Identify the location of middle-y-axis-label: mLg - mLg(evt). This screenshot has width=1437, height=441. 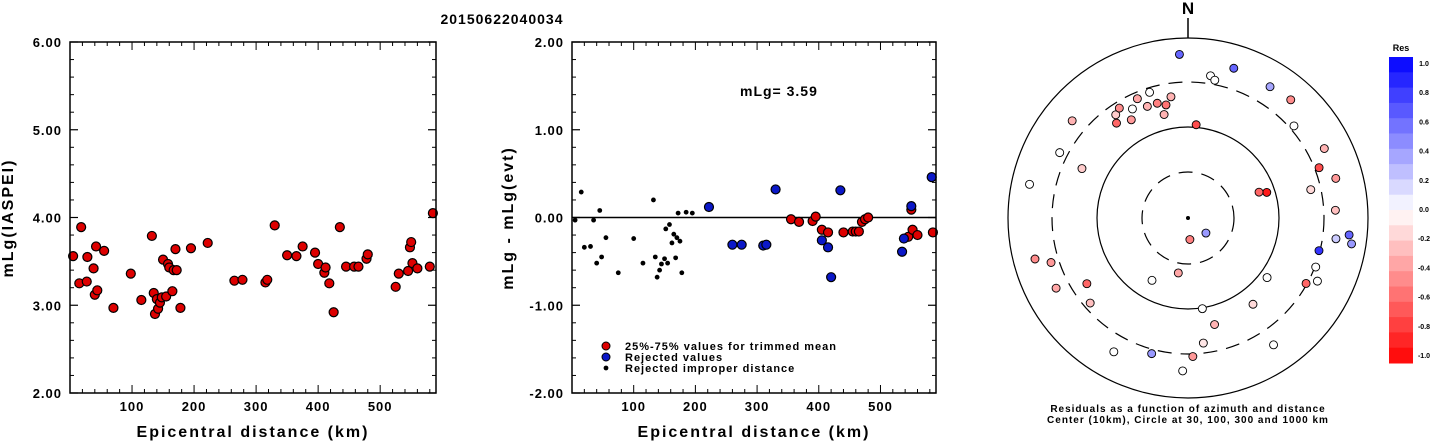
(508, 218).